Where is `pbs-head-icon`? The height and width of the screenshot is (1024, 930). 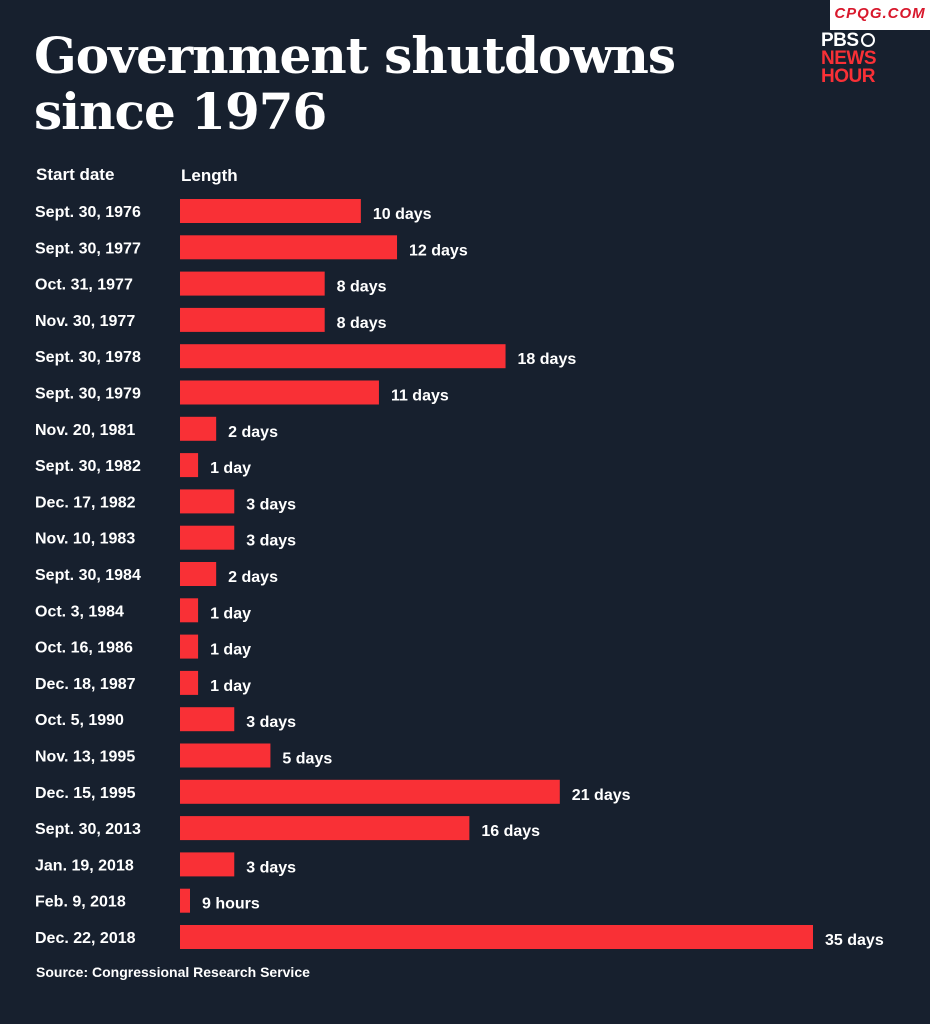
pbs-head-icon is located at coordinates (867, 40).